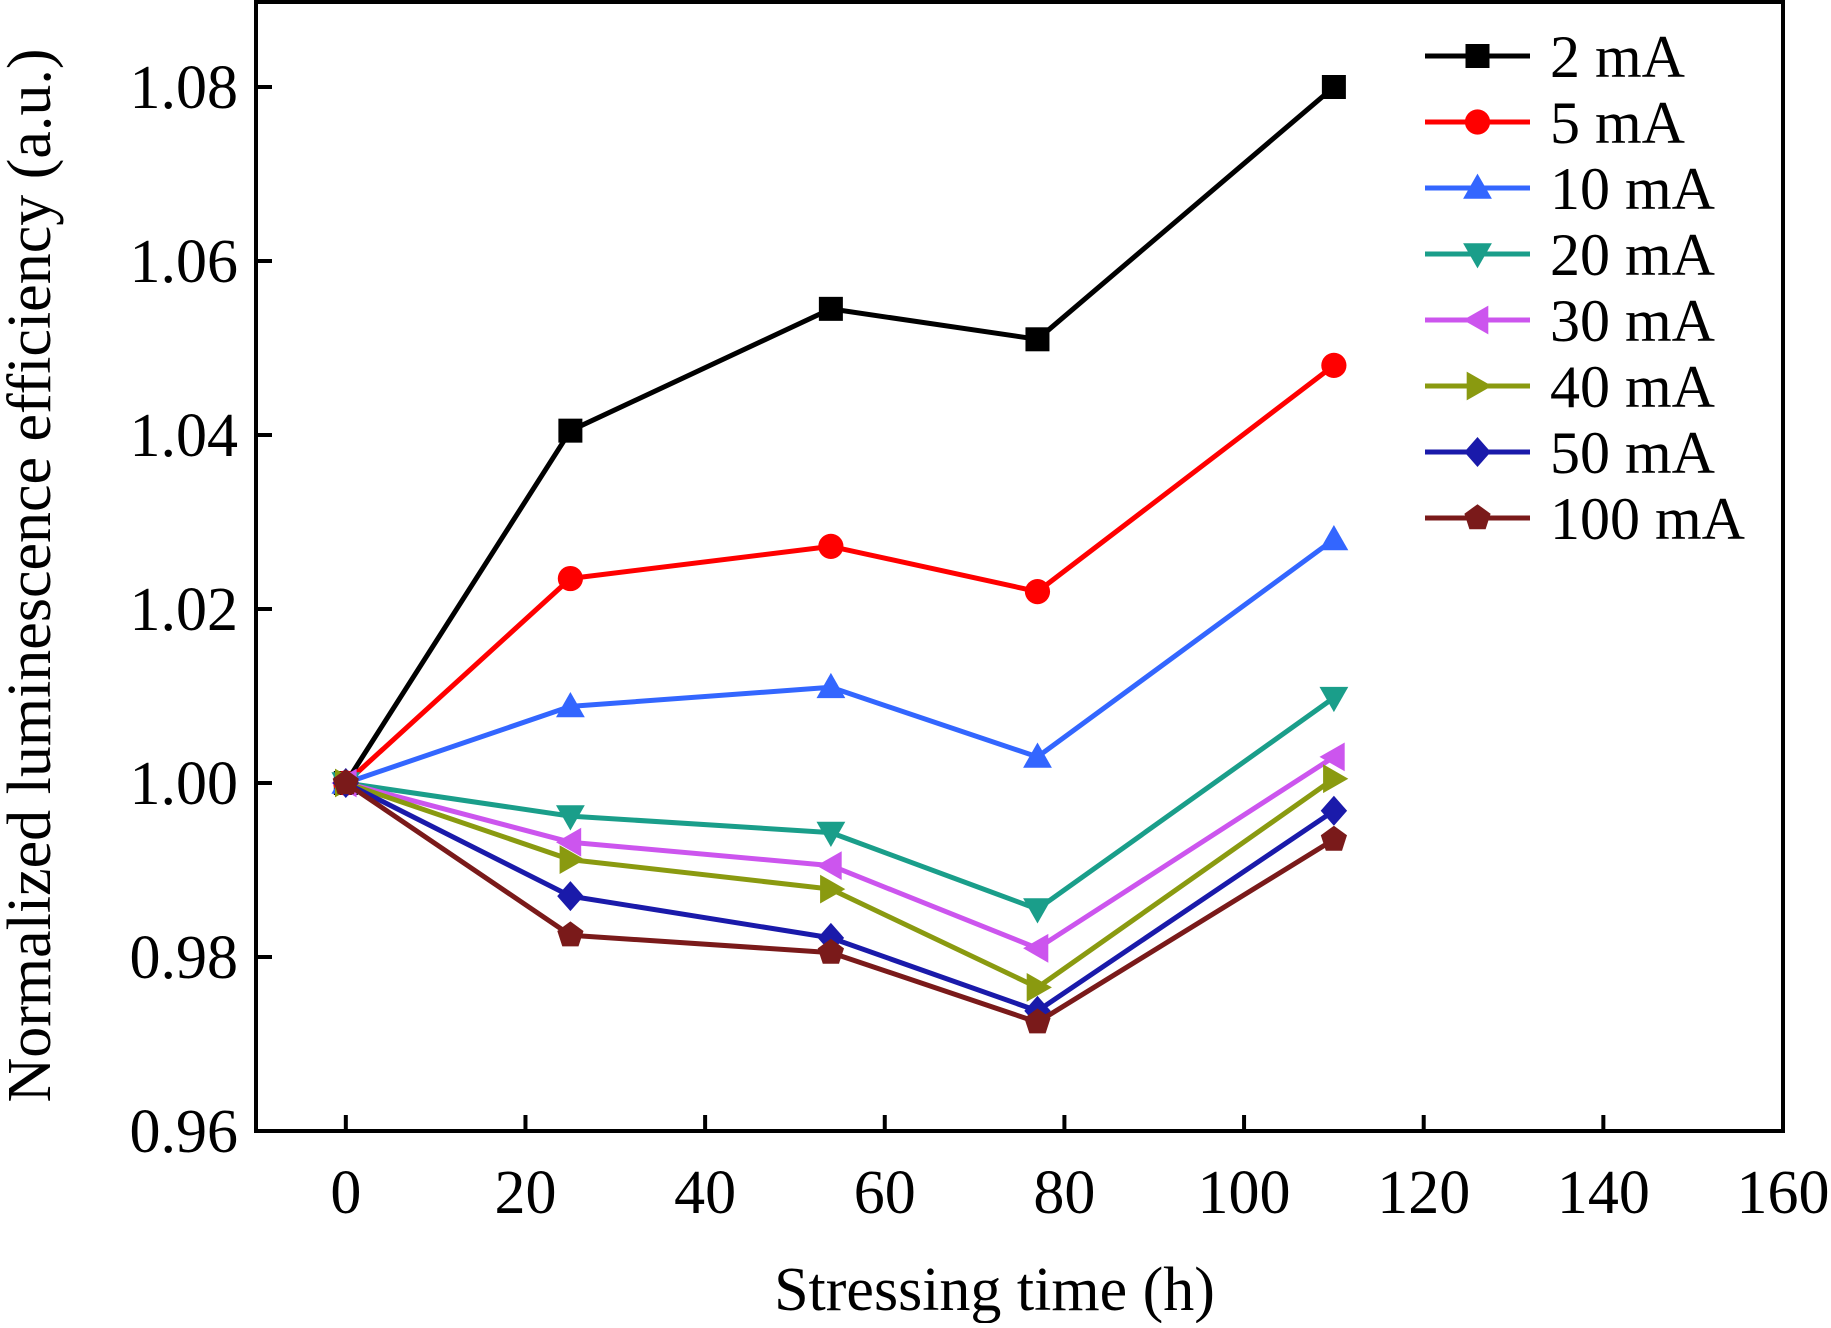 This screenshot has width=1831, height=1328. Describe the element at coordinates (1603, 1193) in the screenshot. I see `x-tick-label: 140` at that location.